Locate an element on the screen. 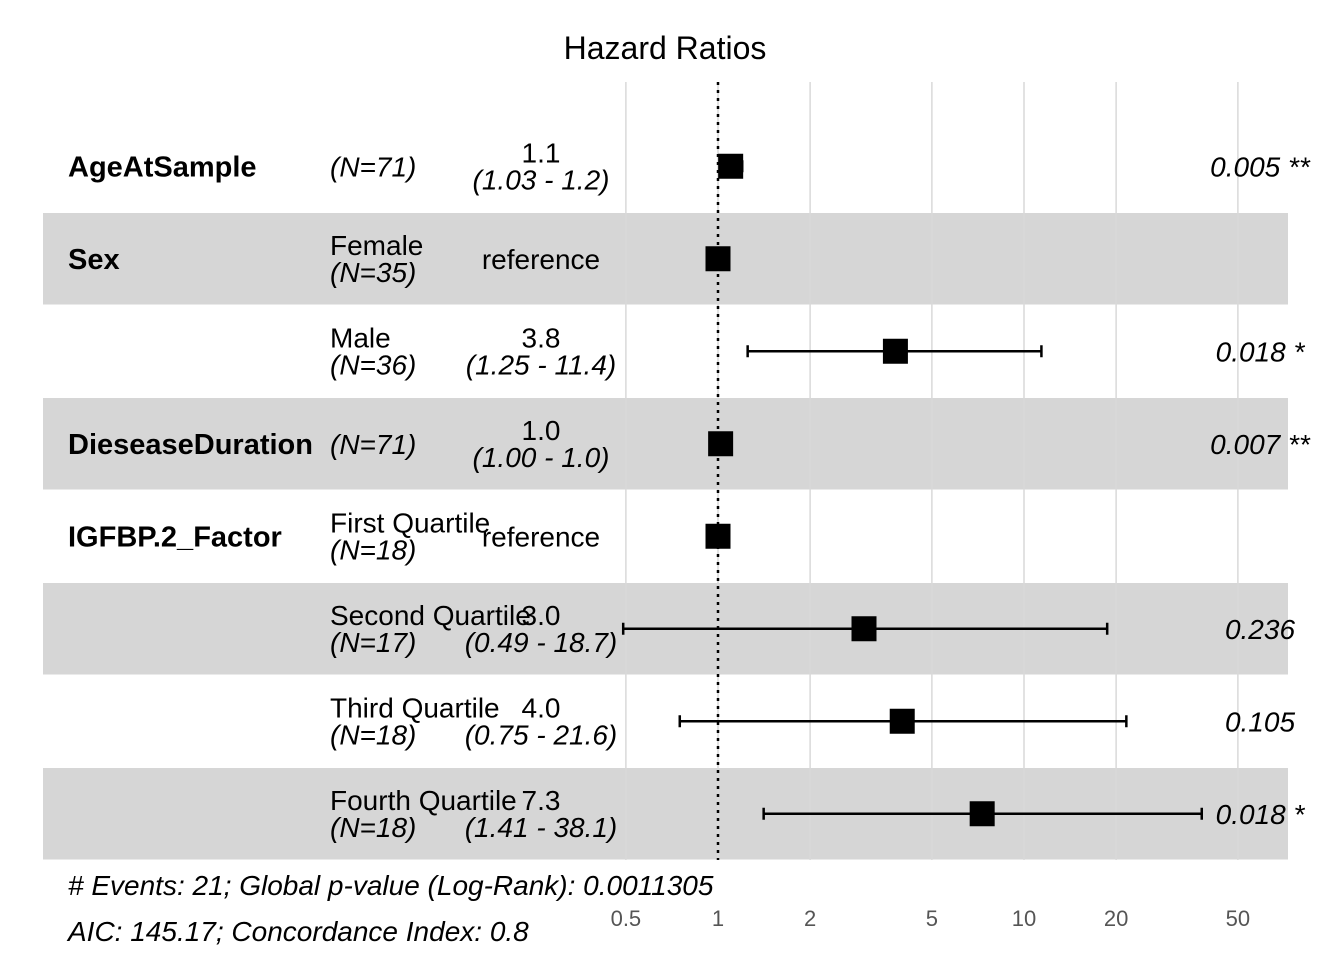 This screenshot has height=964, width=1336. x-axis-ticks: 0.5 1 2 5 10 20 50 is located at coordinates (931, 918).